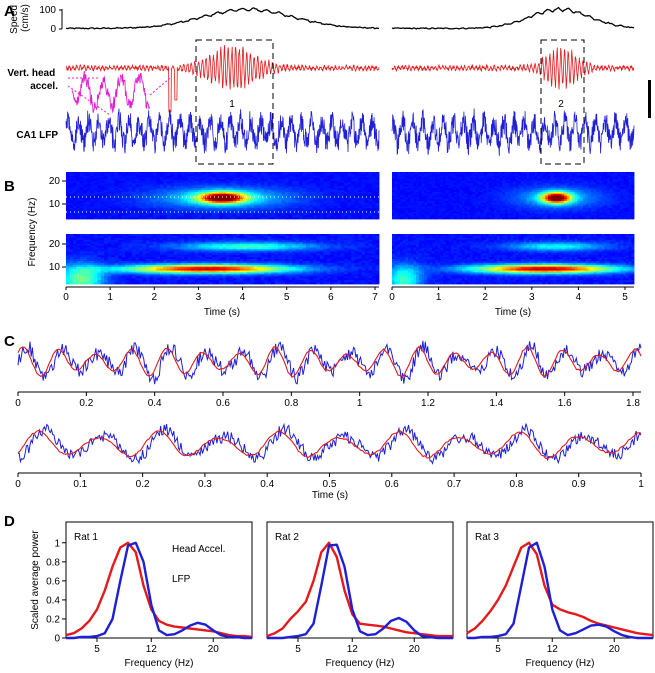 The width and height of the screenshot is (655, 673). What do you see at coordinates (9, 341) in the screenshot?
I see `panel-label-c: C` at bounding box center [9, 341].